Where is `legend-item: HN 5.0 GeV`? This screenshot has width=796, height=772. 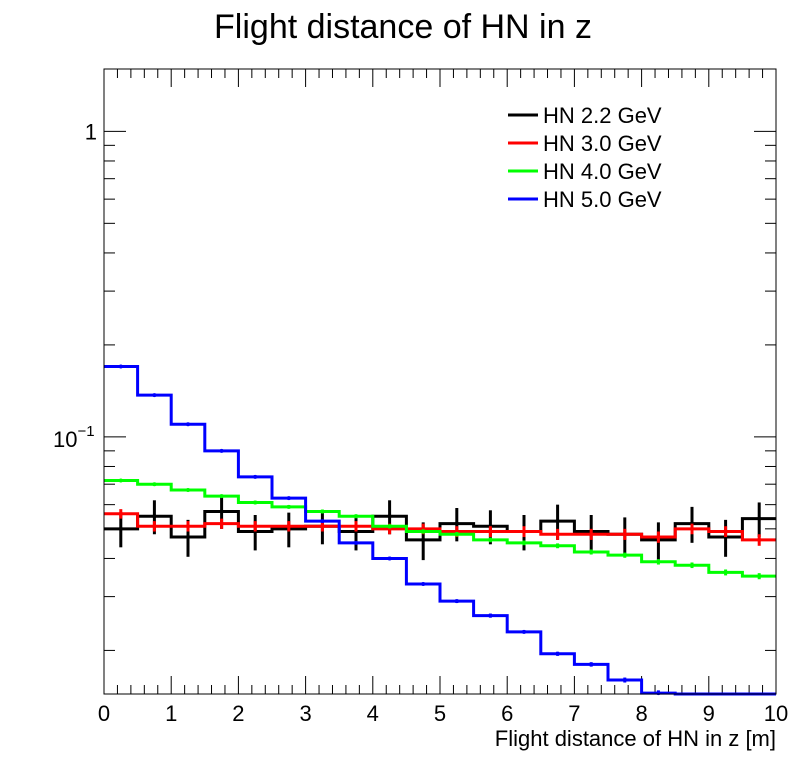 legend-item: HN 5.0 GeV is located at coordinates (585, 199).